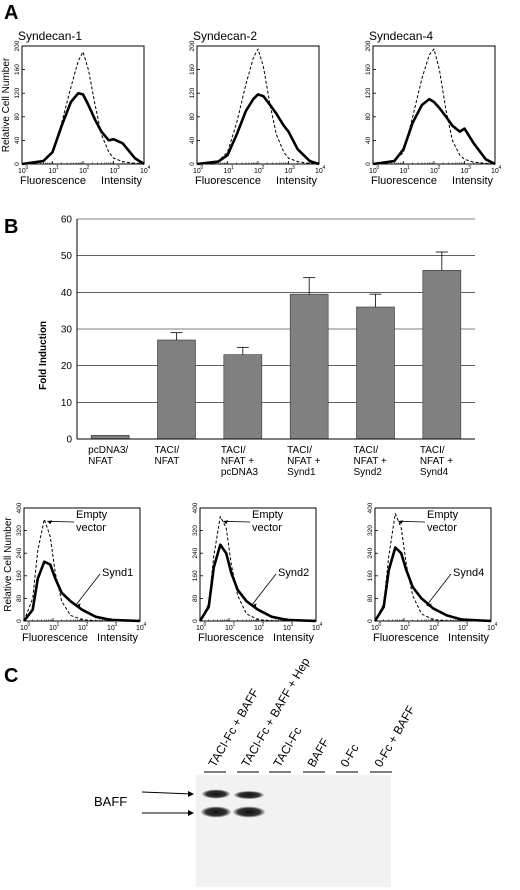  I want to click on panel-label: A, so click(11, 13).